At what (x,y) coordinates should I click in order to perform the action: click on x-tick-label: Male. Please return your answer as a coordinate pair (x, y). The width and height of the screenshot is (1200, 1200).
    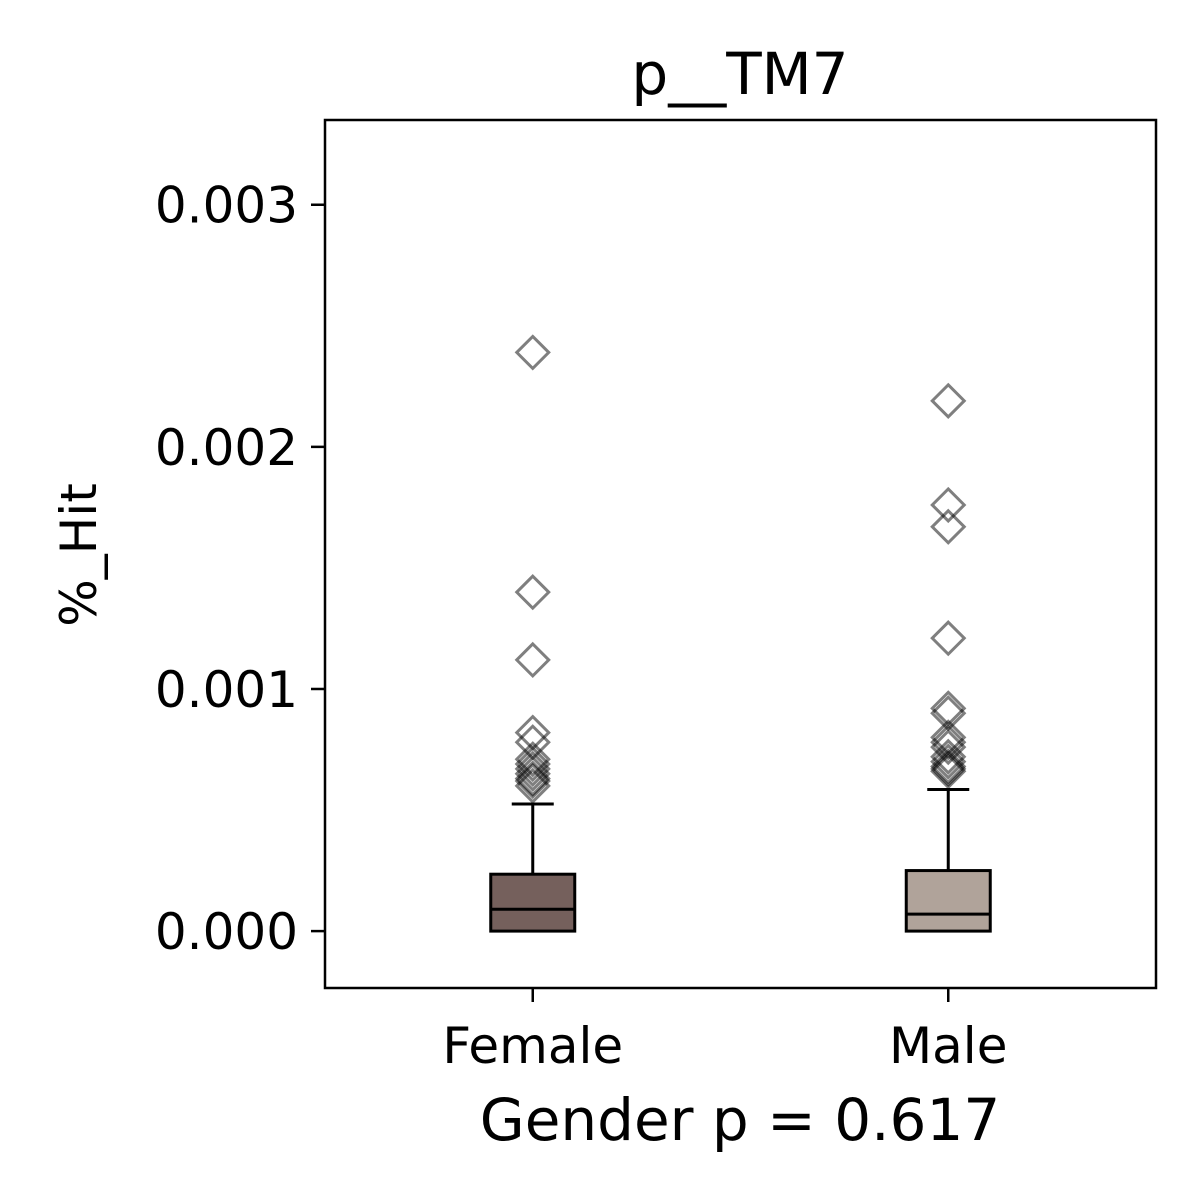
    Looking at the image, I should click on (948, 1046).